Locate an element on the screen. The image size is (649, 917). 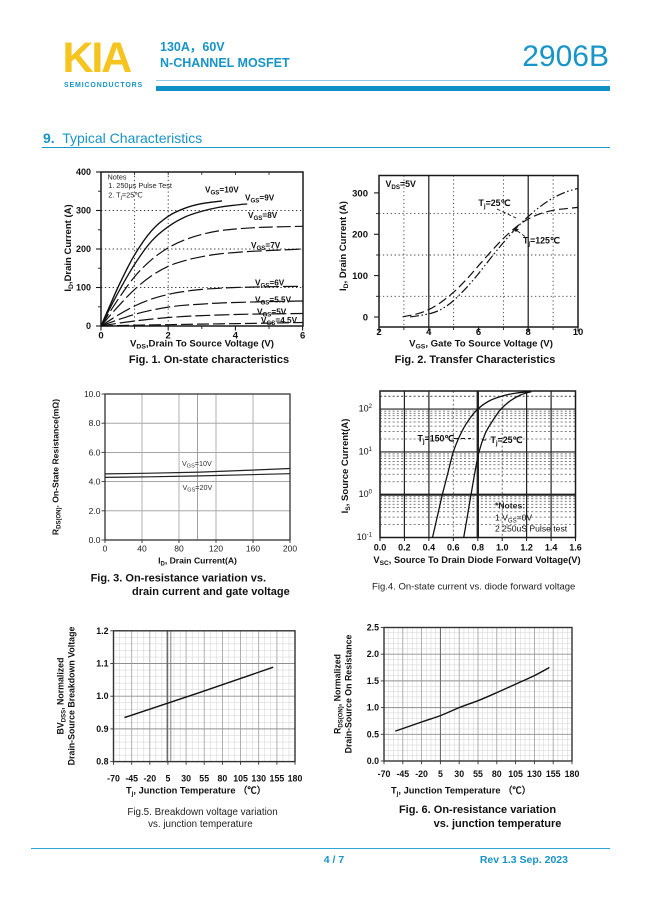
svg-text: 55 is located at coordinates (478, 774).